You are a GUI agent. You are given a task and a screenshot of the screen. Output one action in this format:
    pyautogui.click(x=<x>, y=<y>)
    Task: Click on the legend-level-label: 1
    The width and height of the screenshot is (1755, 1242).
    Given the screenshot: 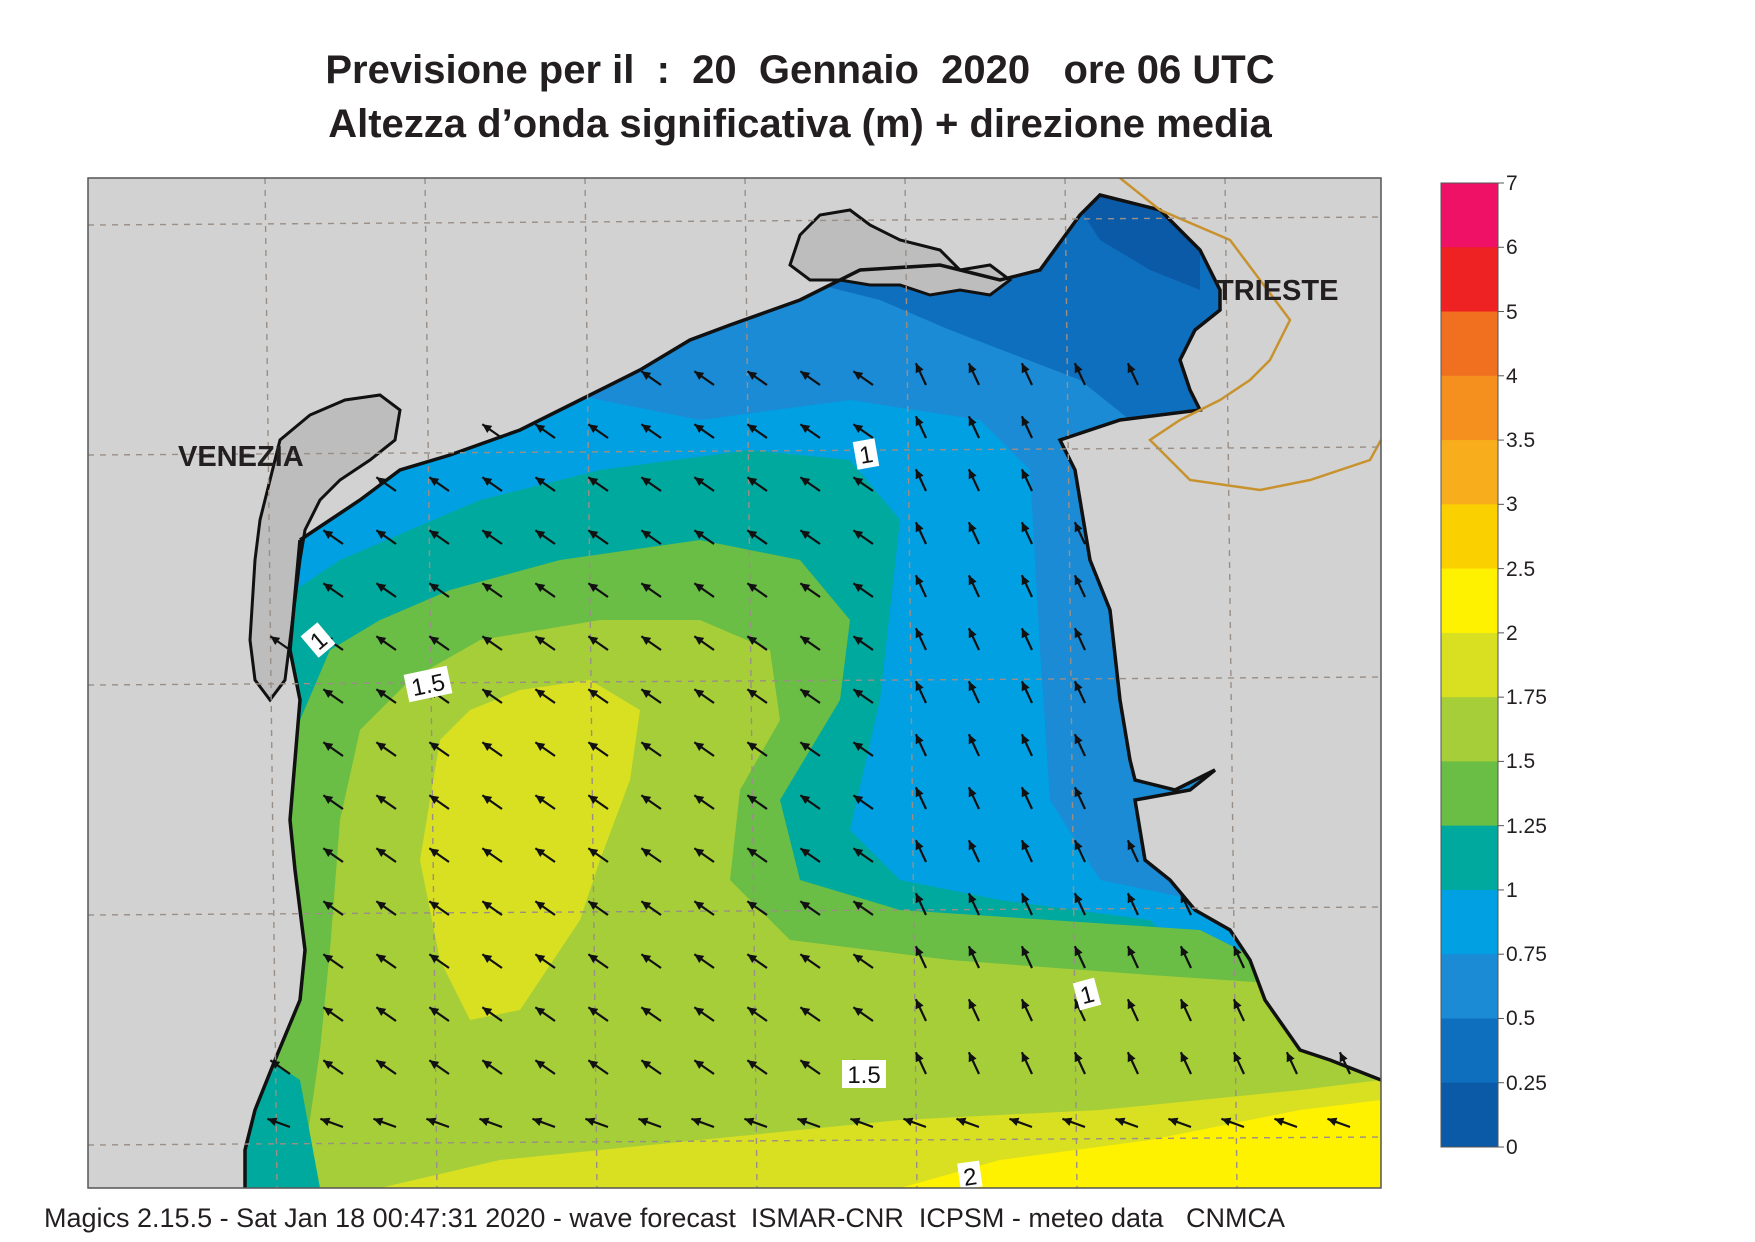 What is the action you would take?
    pyautogui.click(x=1512, y=890)
    